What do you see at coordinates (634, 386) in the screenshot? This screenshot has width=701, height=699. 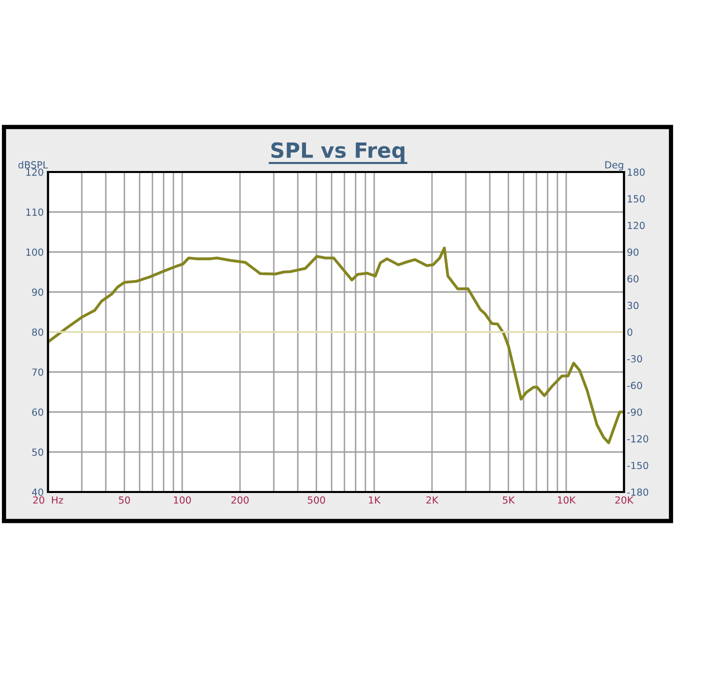 I see `y2-tick-label: -60` at bounding box center [634, 386].